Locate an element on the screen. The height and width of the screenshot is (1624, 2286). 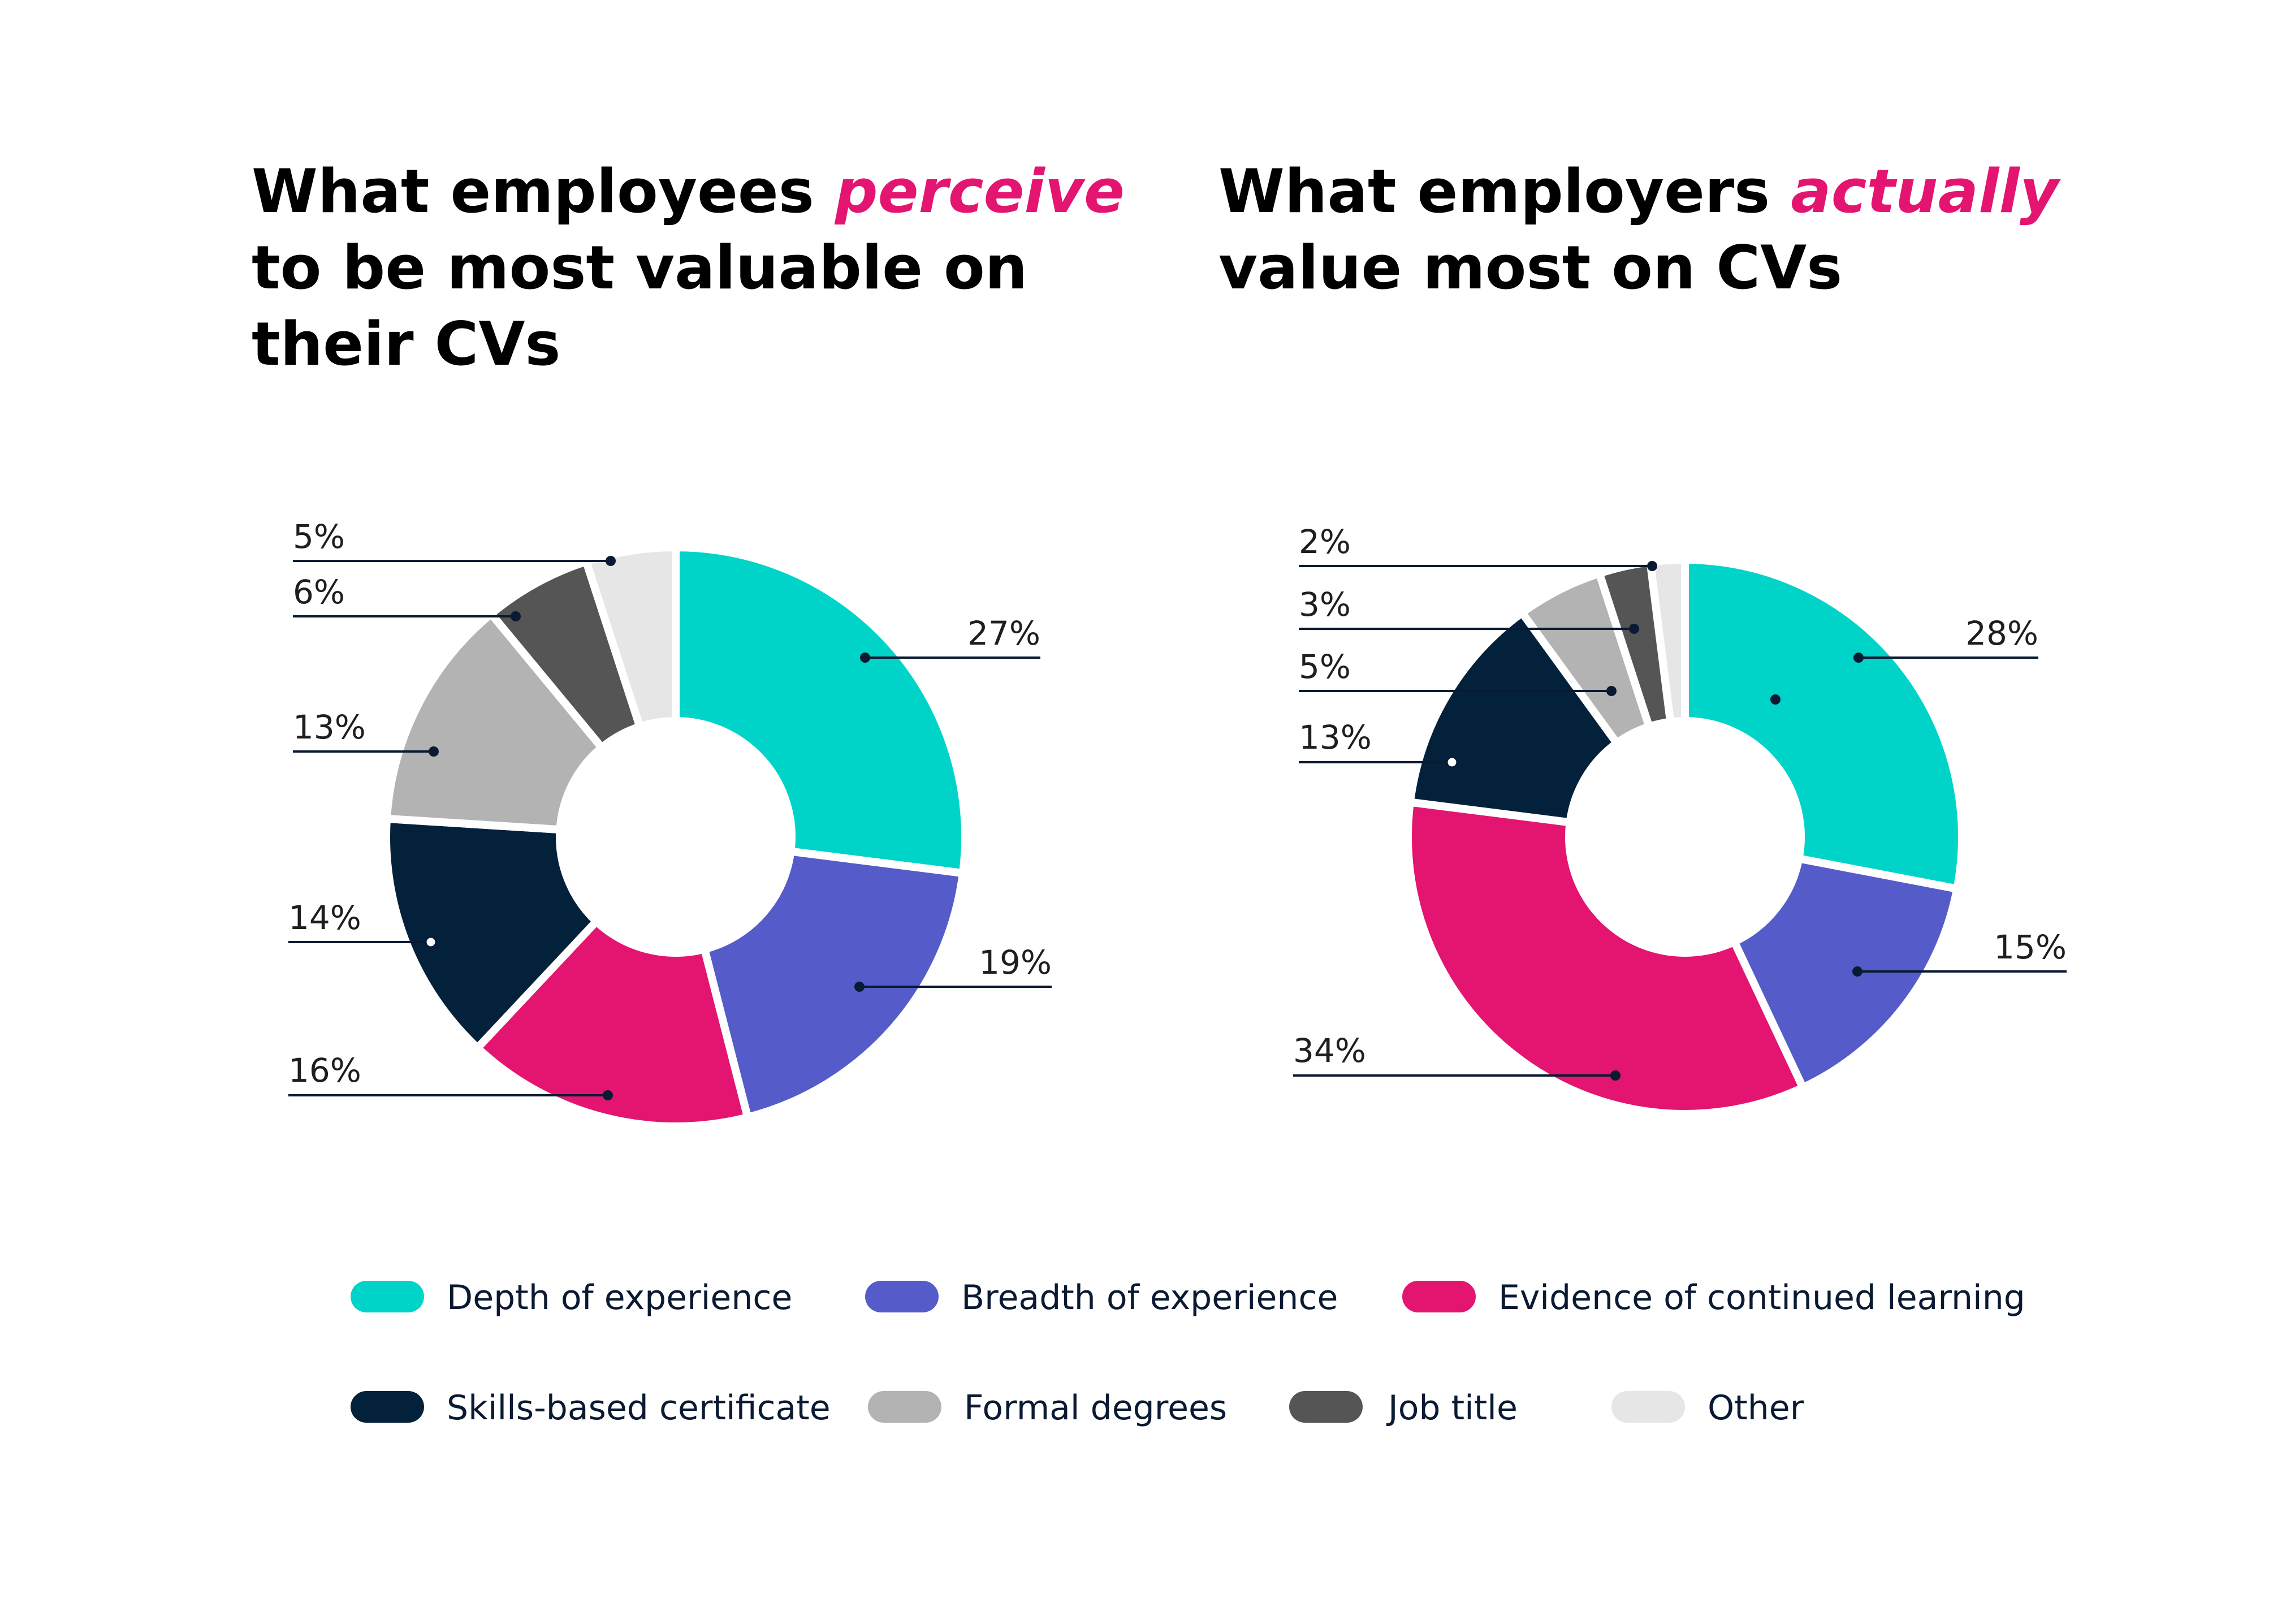
left-slice-evidence-of-continued-learning is located at coordinates (612, 1022).